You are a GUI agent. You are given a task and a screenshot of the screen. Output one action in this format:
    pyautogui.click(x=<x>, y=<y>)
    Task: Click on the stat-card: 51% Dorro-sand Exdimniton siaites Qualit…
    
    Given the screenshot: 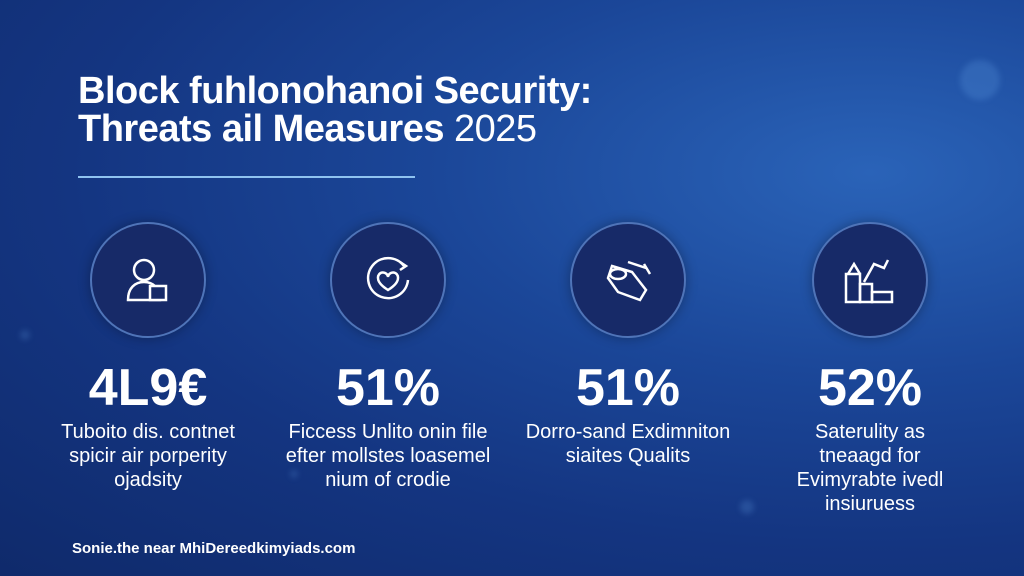 What is the action you would take?
    pyautogui.click(x=628, y=345)
    